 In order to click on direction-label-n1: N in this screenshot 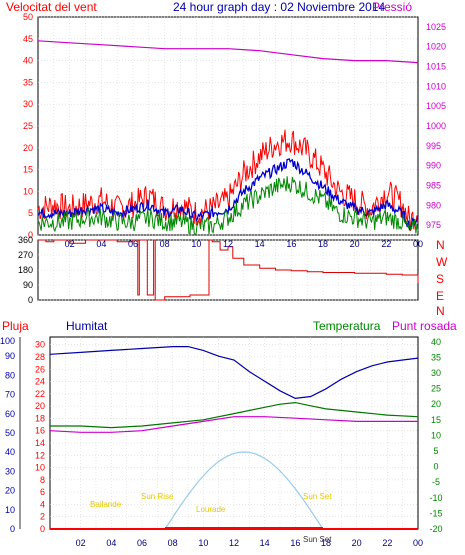, I will do `click(440, 245)`.